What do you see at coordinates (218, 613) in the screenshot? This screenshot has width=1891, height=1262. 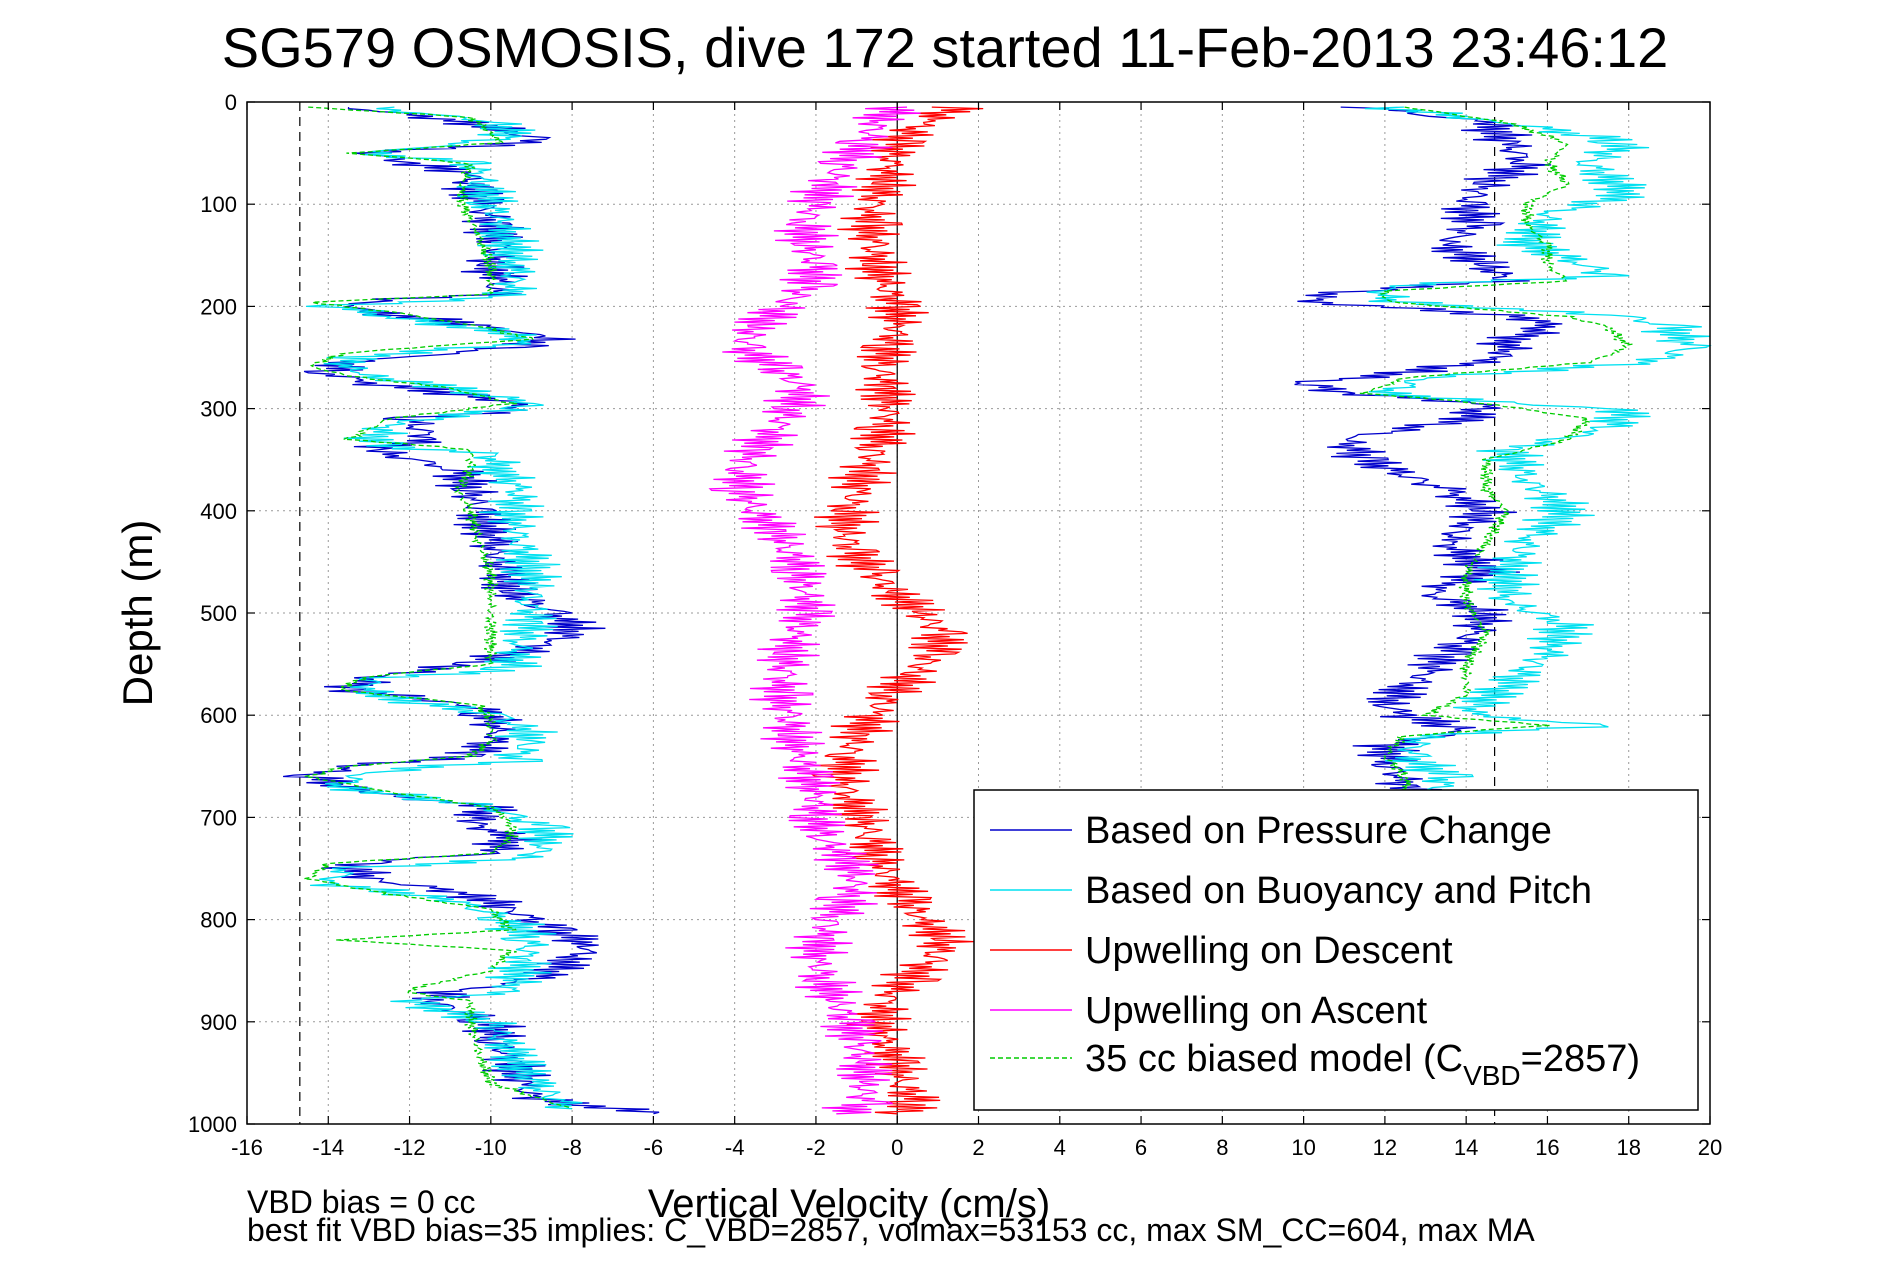 I see `y-tick-label: 500` at bounding box center [218, 613].